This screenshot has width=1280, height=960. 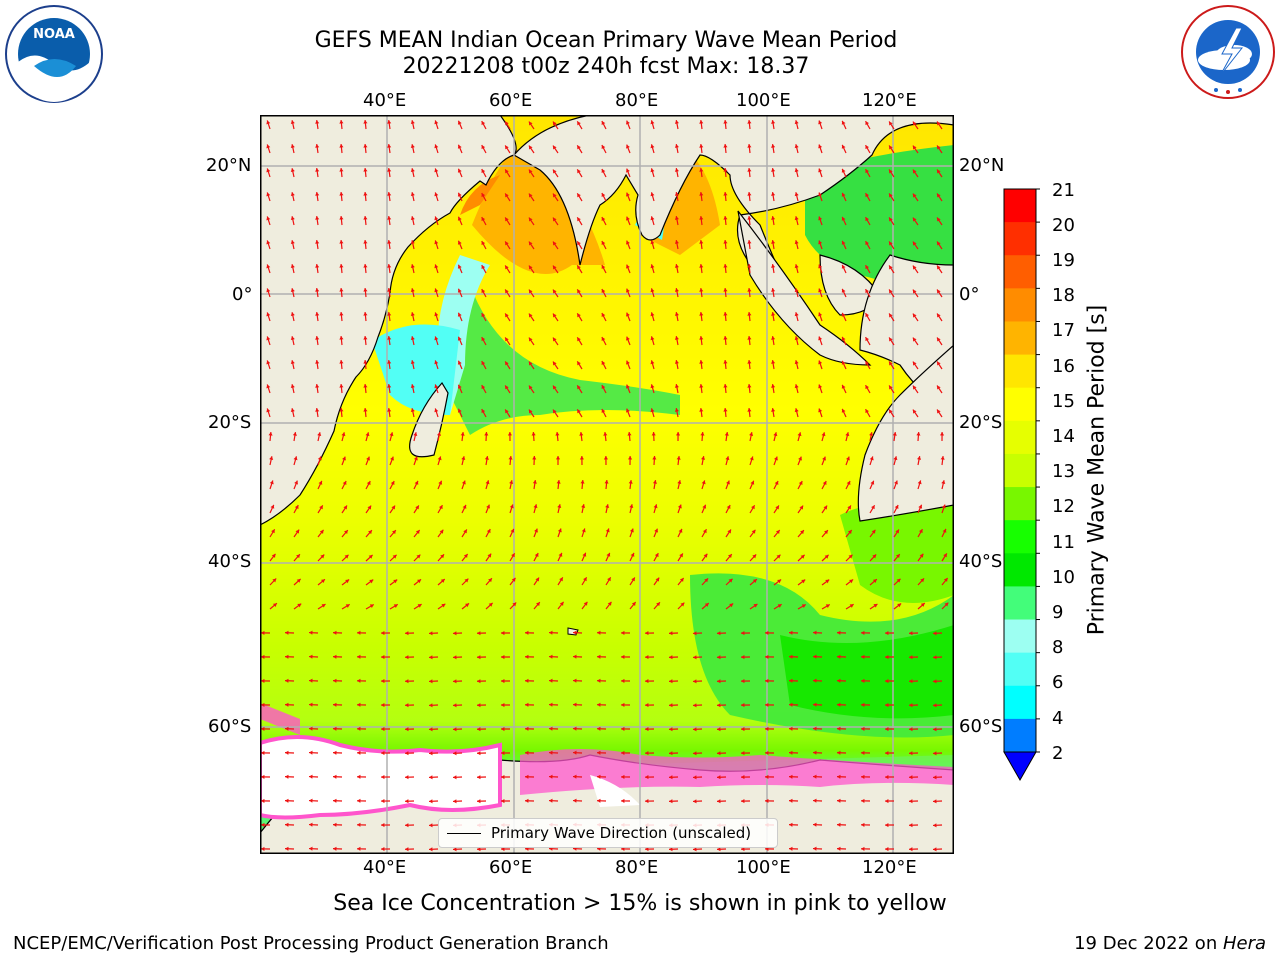 What do you see at coordinates (381, 777) in the screenshot?
I see `sea-ice-west` at bounding box center [381, 777].